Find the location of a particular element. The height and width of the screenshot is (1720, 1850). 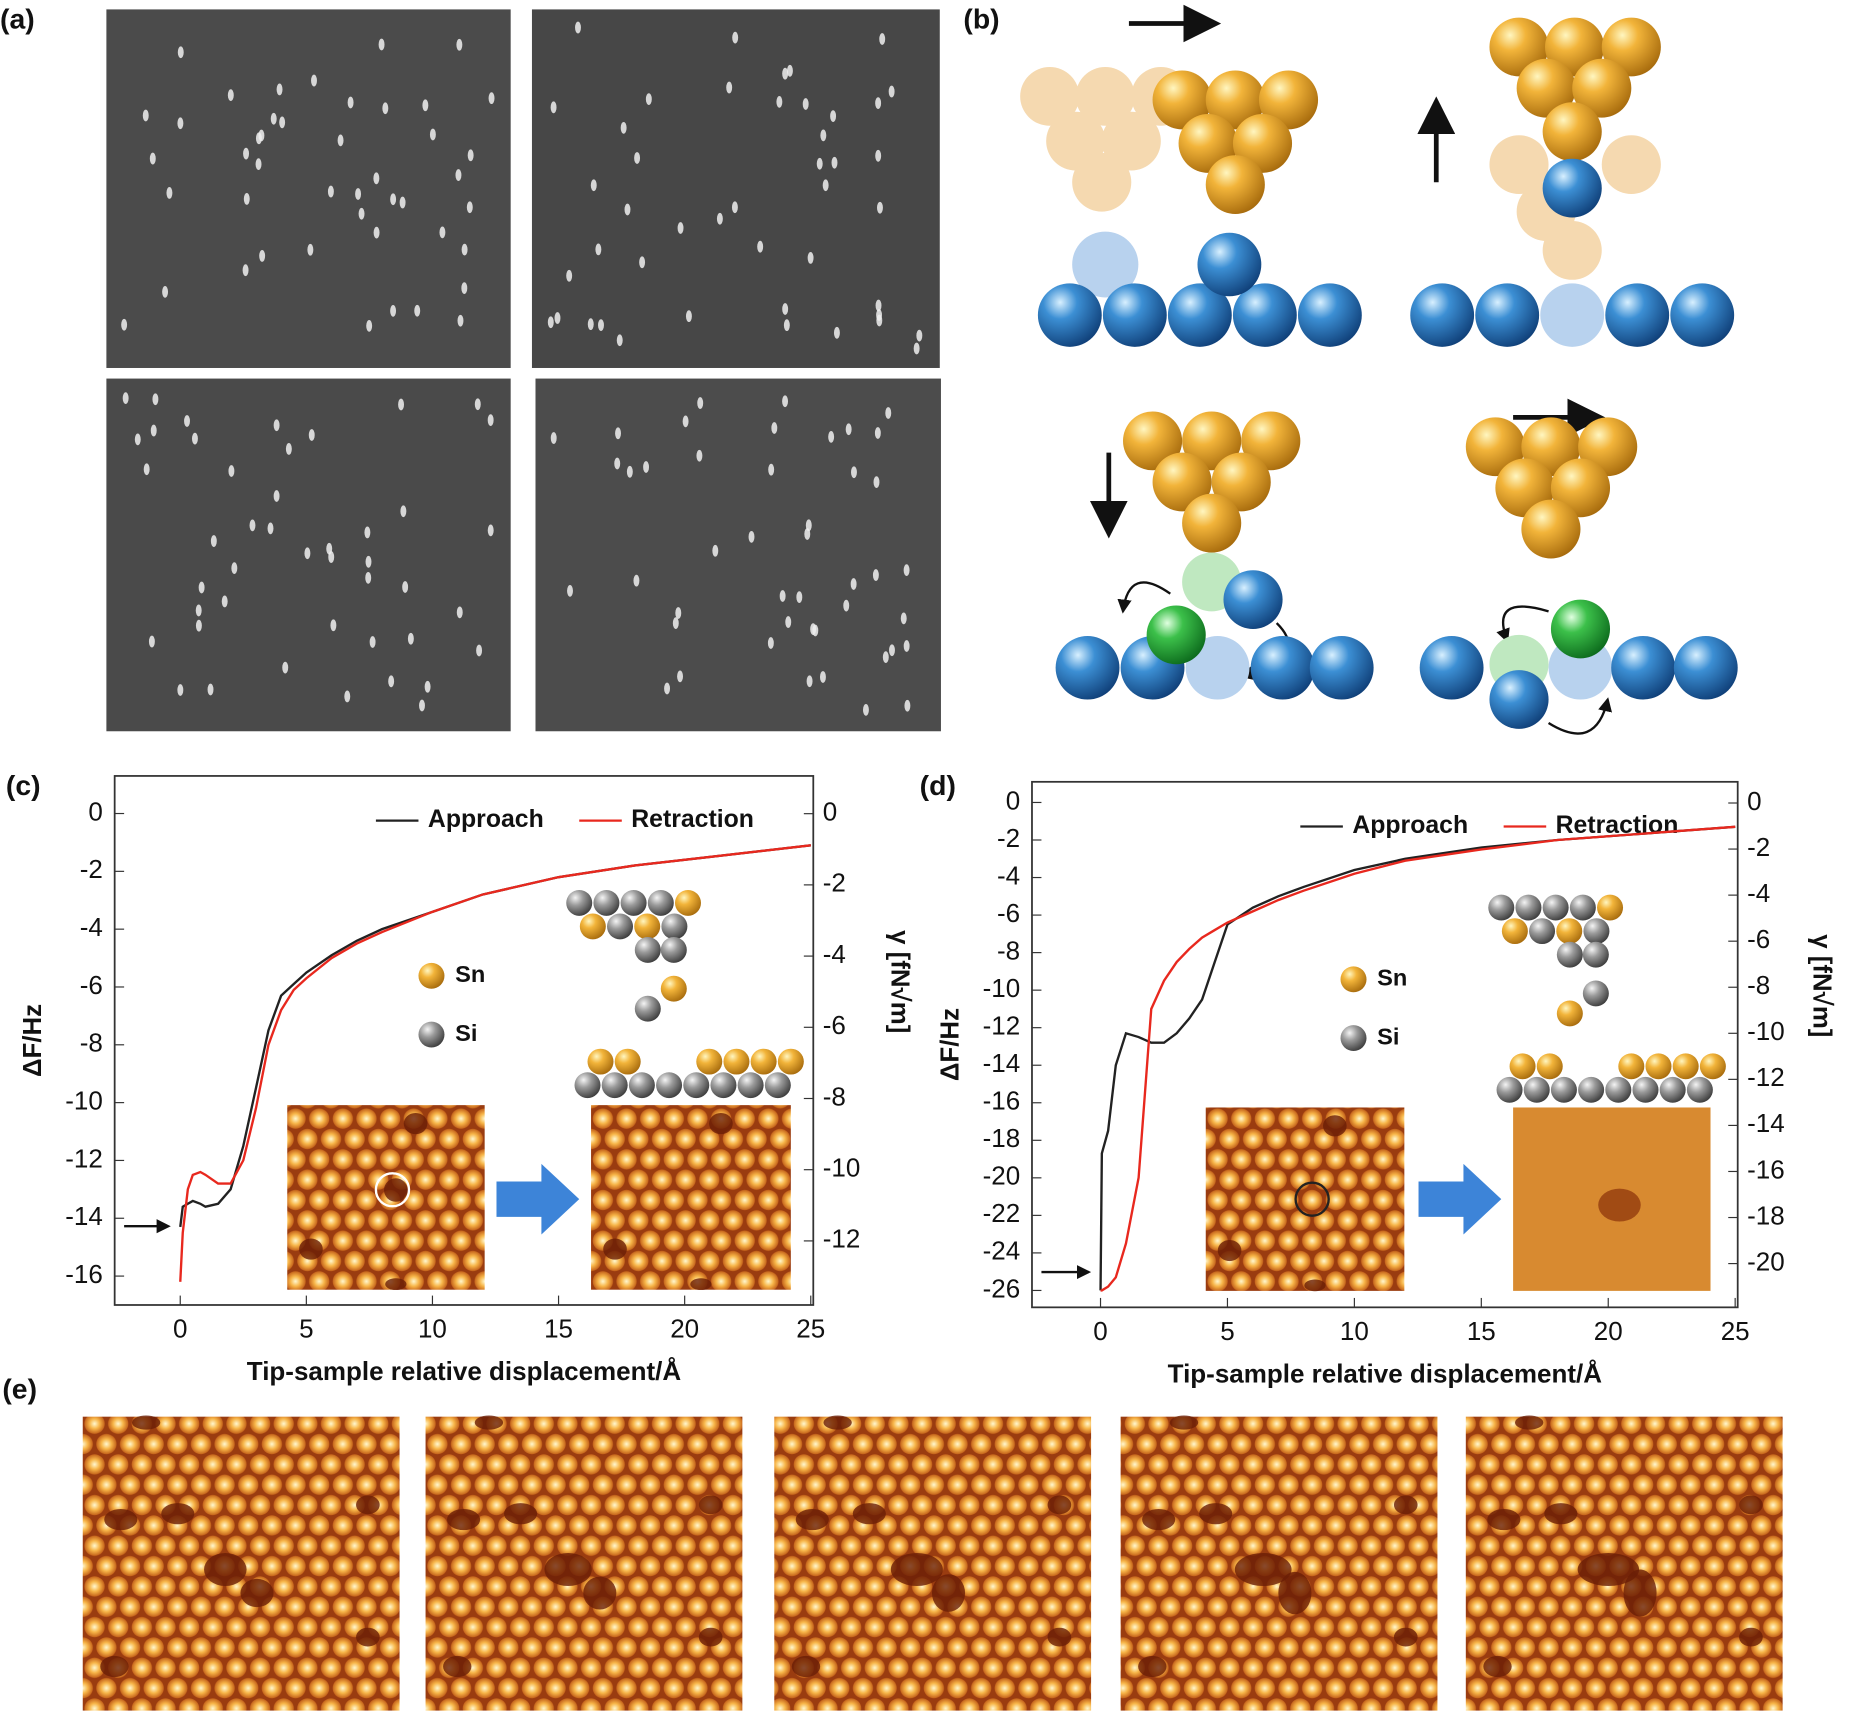

y2-tick-label: -12 is located at coordinates (842, 1240).